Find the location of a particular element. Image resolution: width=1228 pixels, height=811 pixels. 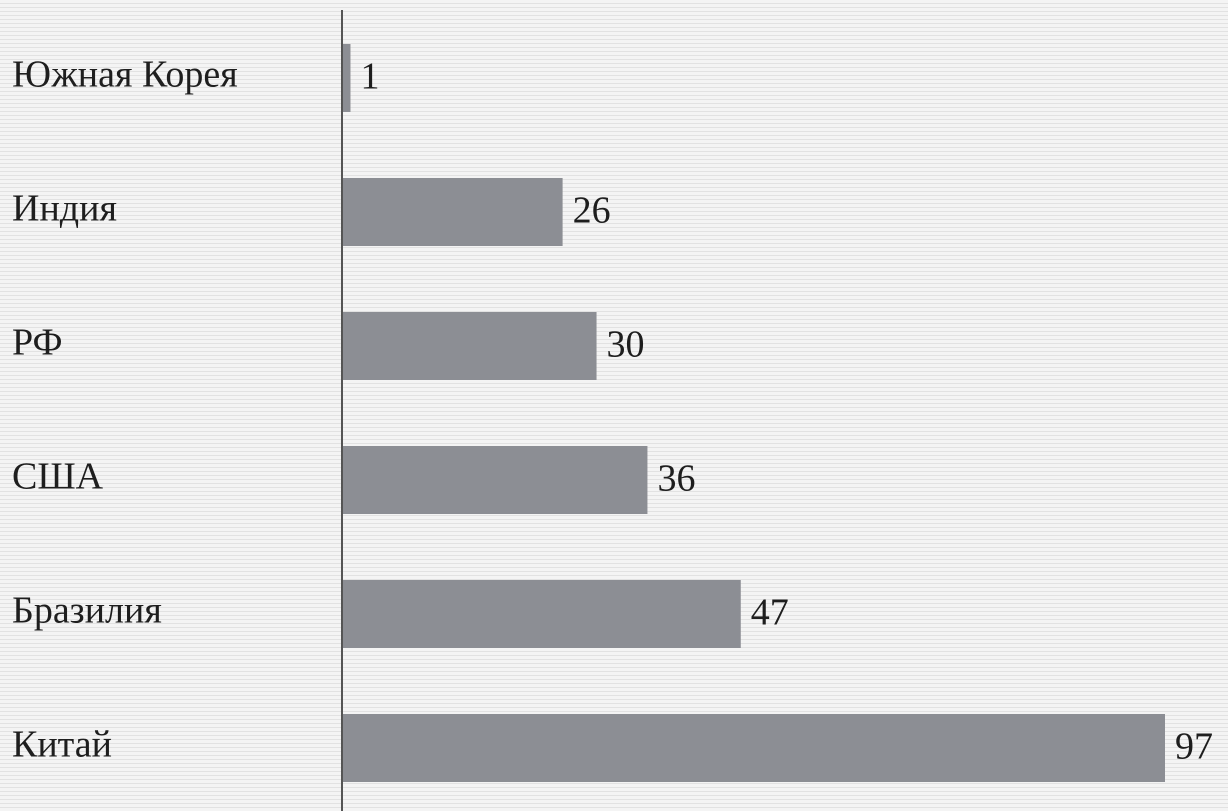

category-label: Бразилия is located at coordinates (87, 611).